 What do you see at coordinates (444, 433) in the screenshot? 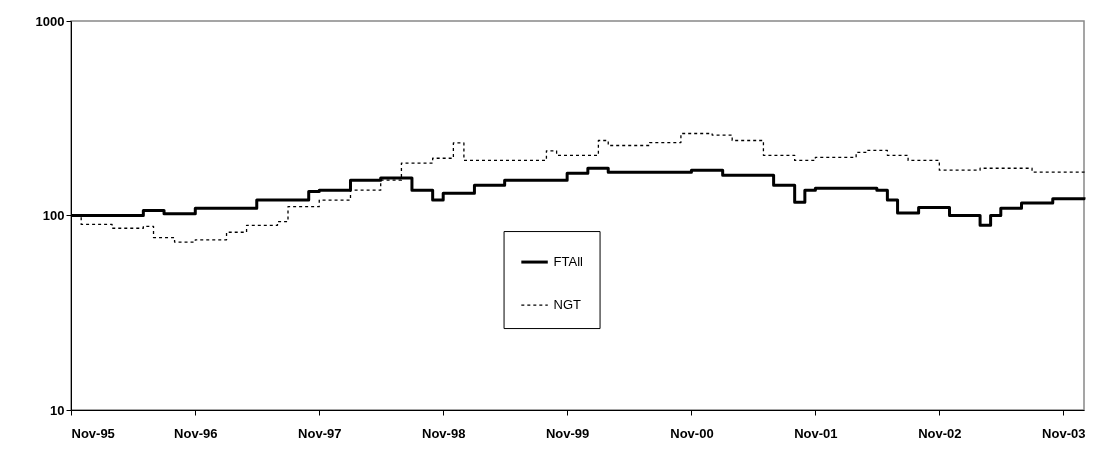
I see `x-tick-label: Nov-98` at bounding box center [444, 433].